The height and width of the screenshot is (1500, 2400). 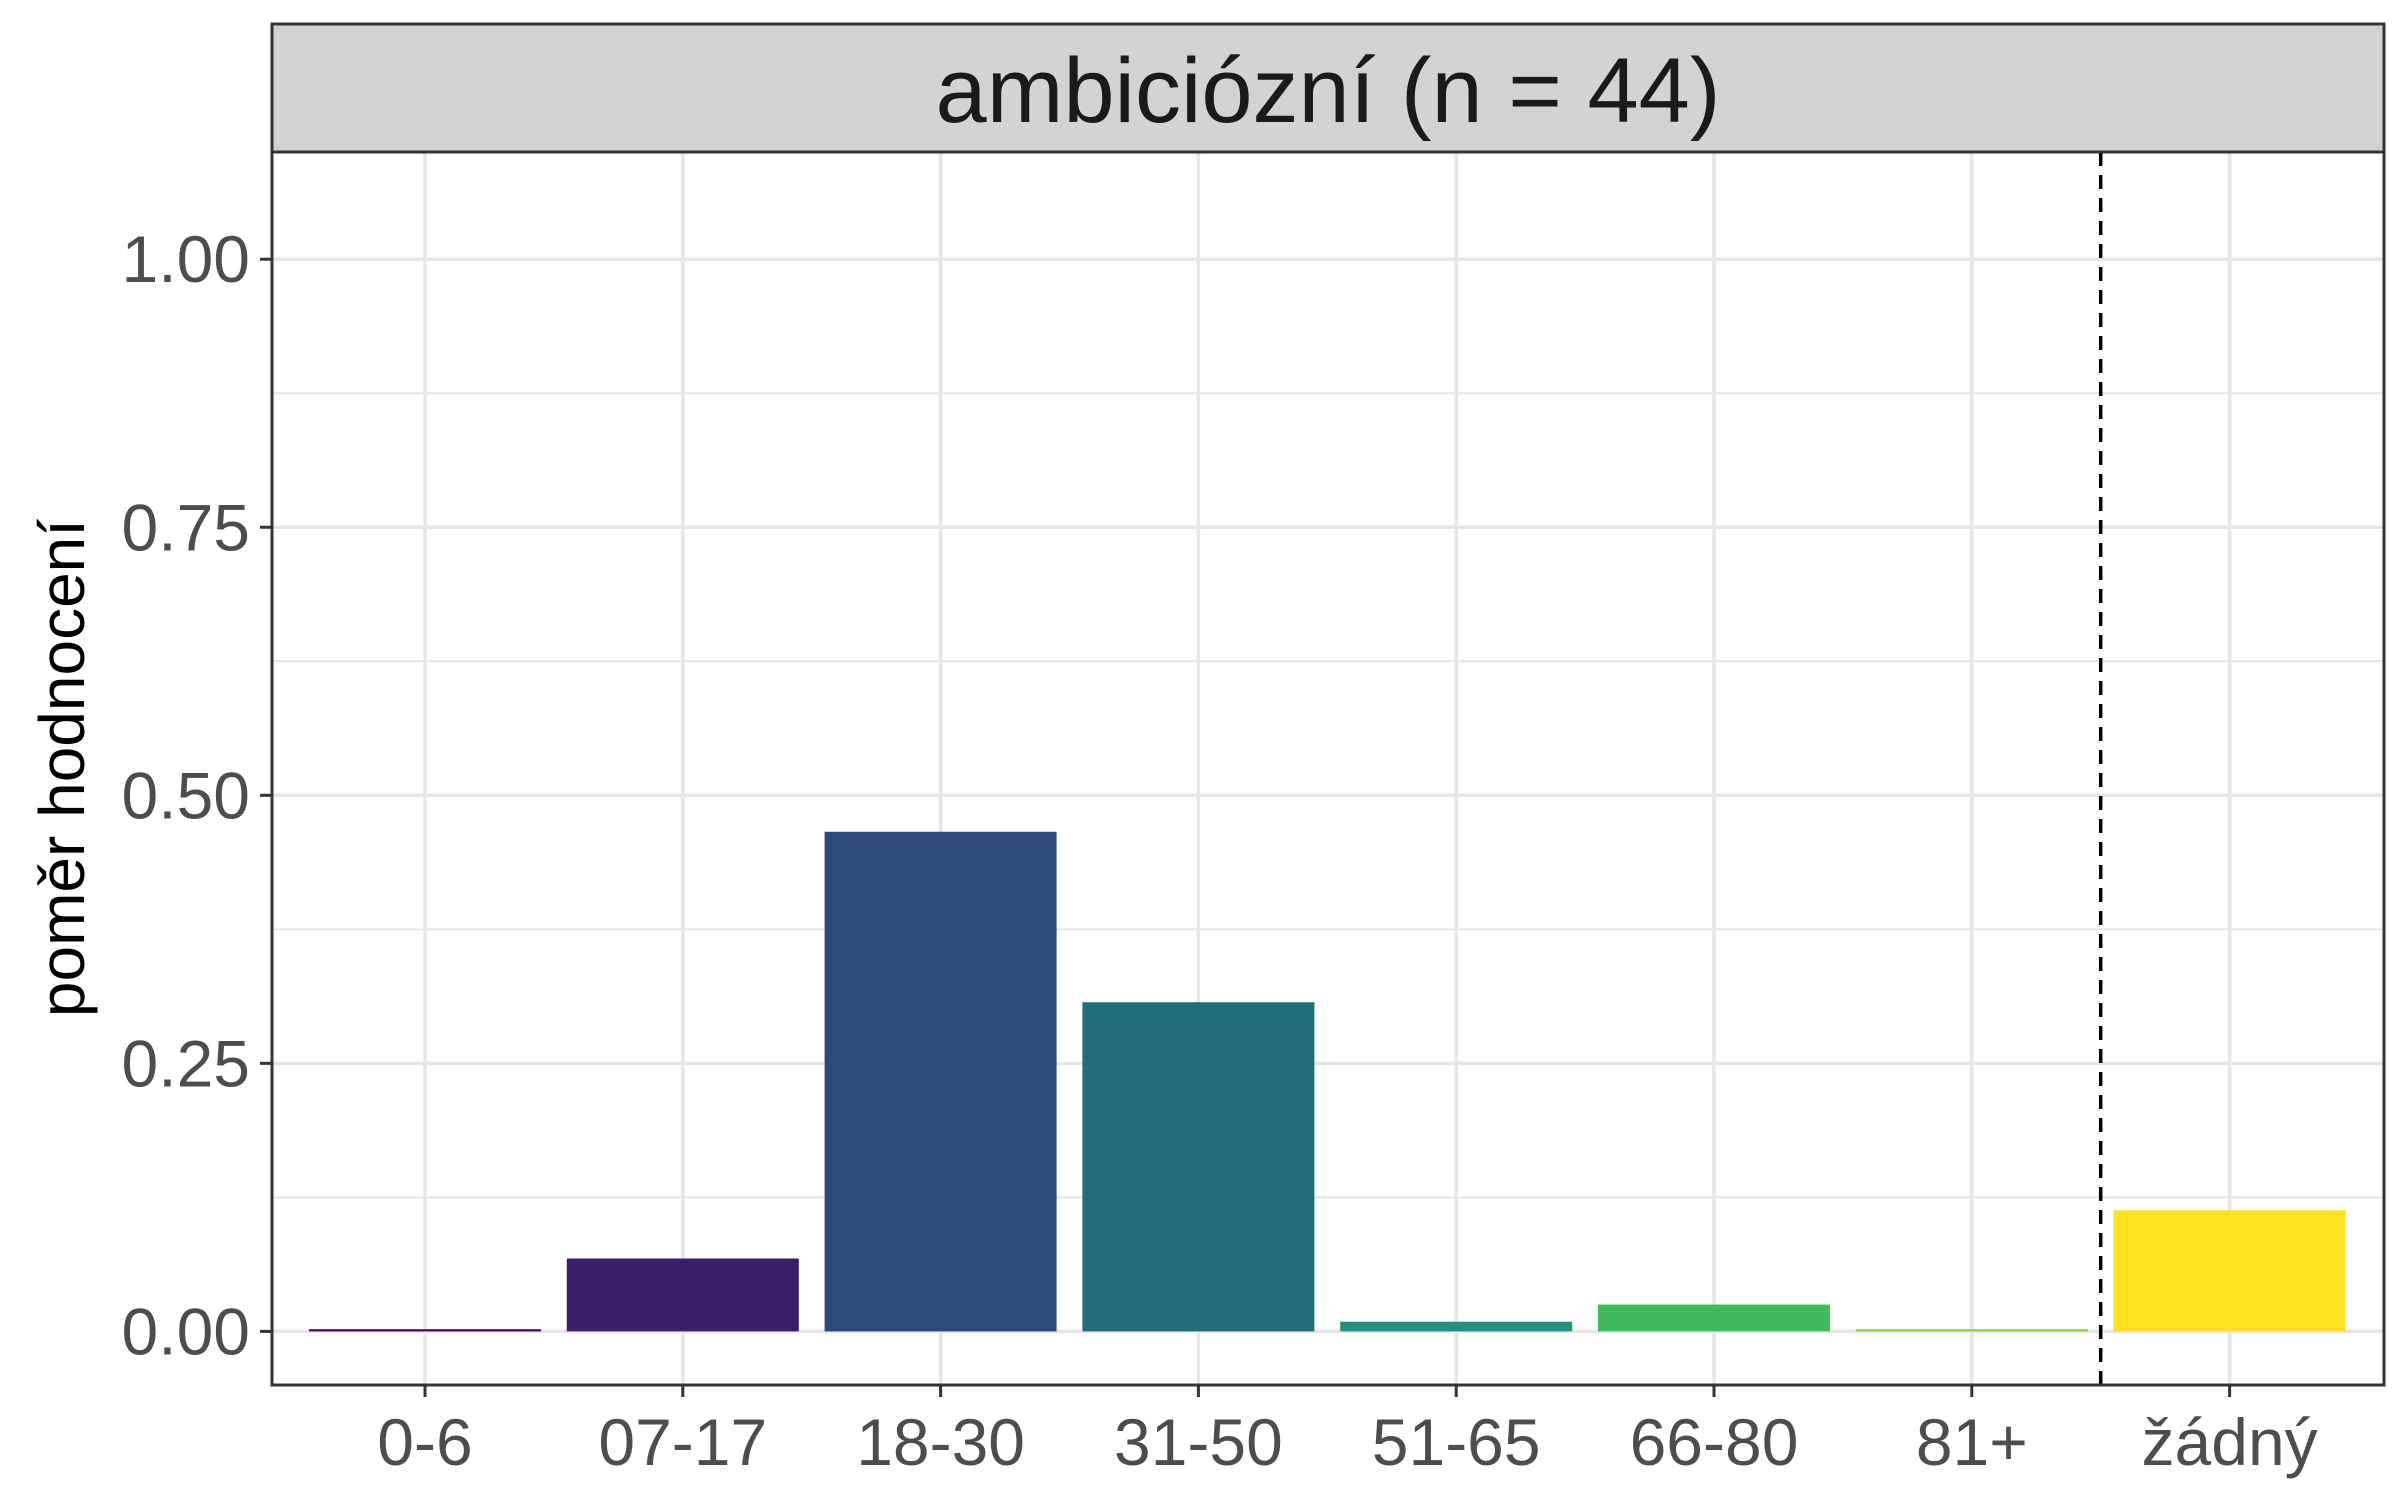 What do you see at coordinates (186, 795) in the screenshot?
I see `y-tick-label: 0.50` at bounding box center [186, 795].